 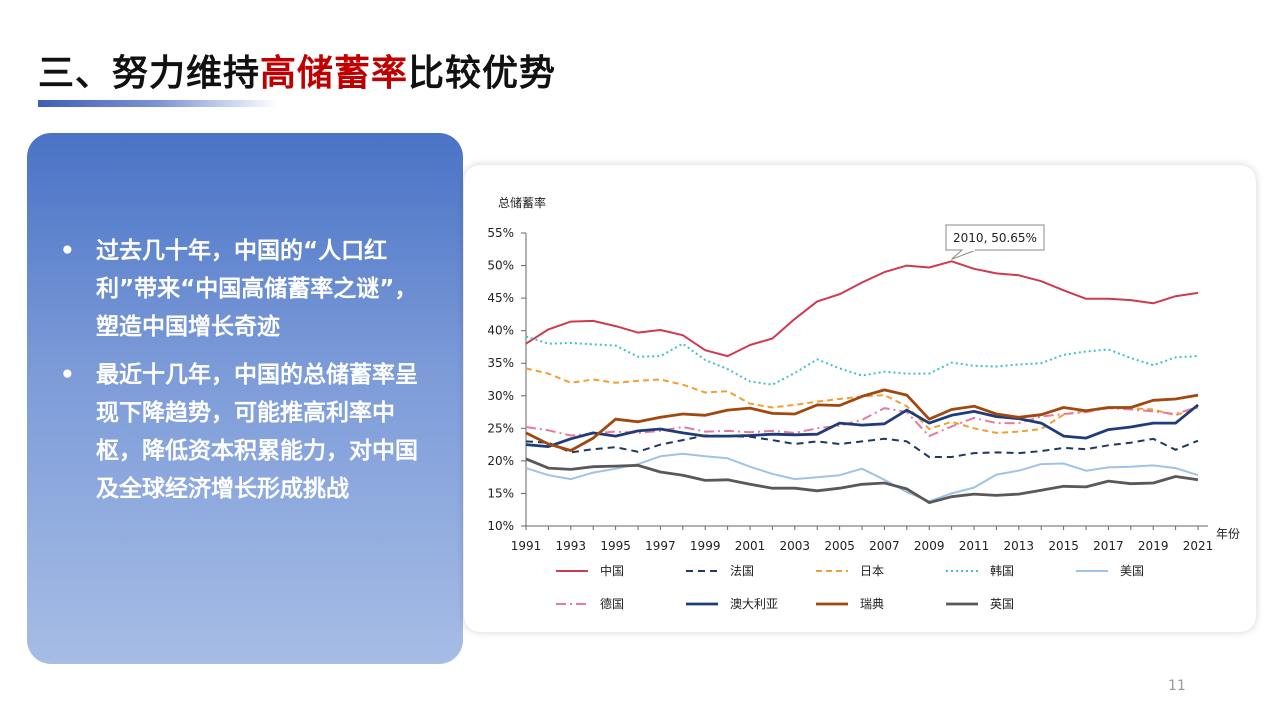 I want to click on bullet-text: 过去几十年，中国的“人口红利”带来“中国高储蓄率之谜”，塑造中国增长奇迹, so click(x=257, y=289).